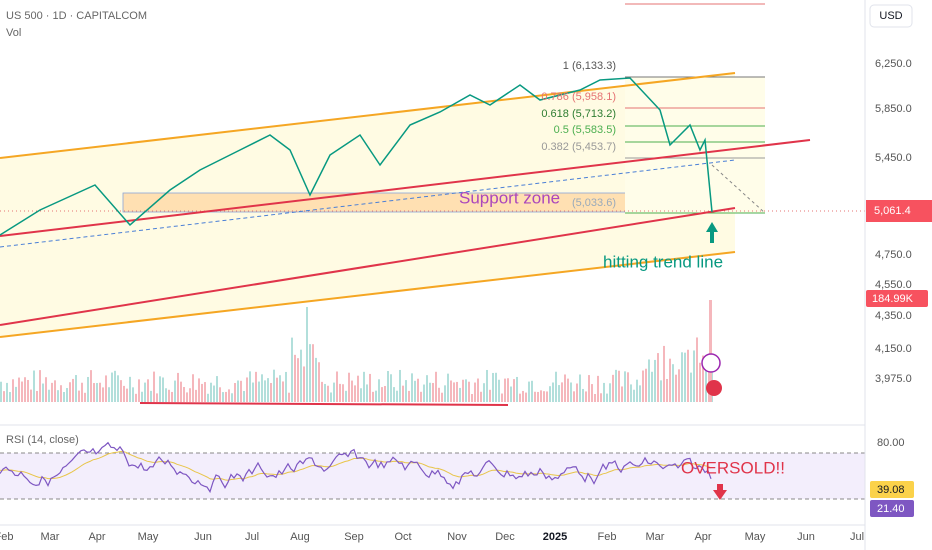  What do you see at coordinates (457, 537) in the screenshot?
I see `time-label: Nov` at bounding box center [457, 537].